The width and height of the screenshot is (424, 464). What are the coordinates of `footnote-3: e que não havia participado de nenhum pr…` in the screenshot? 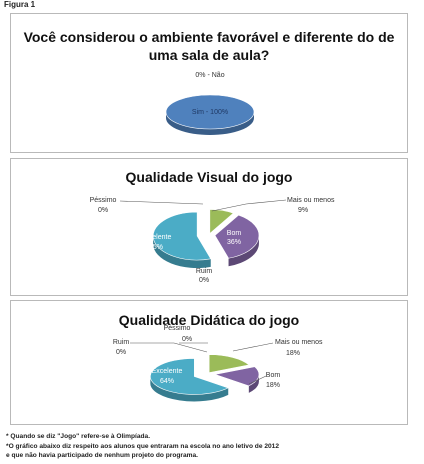 It's located at (102, 455).